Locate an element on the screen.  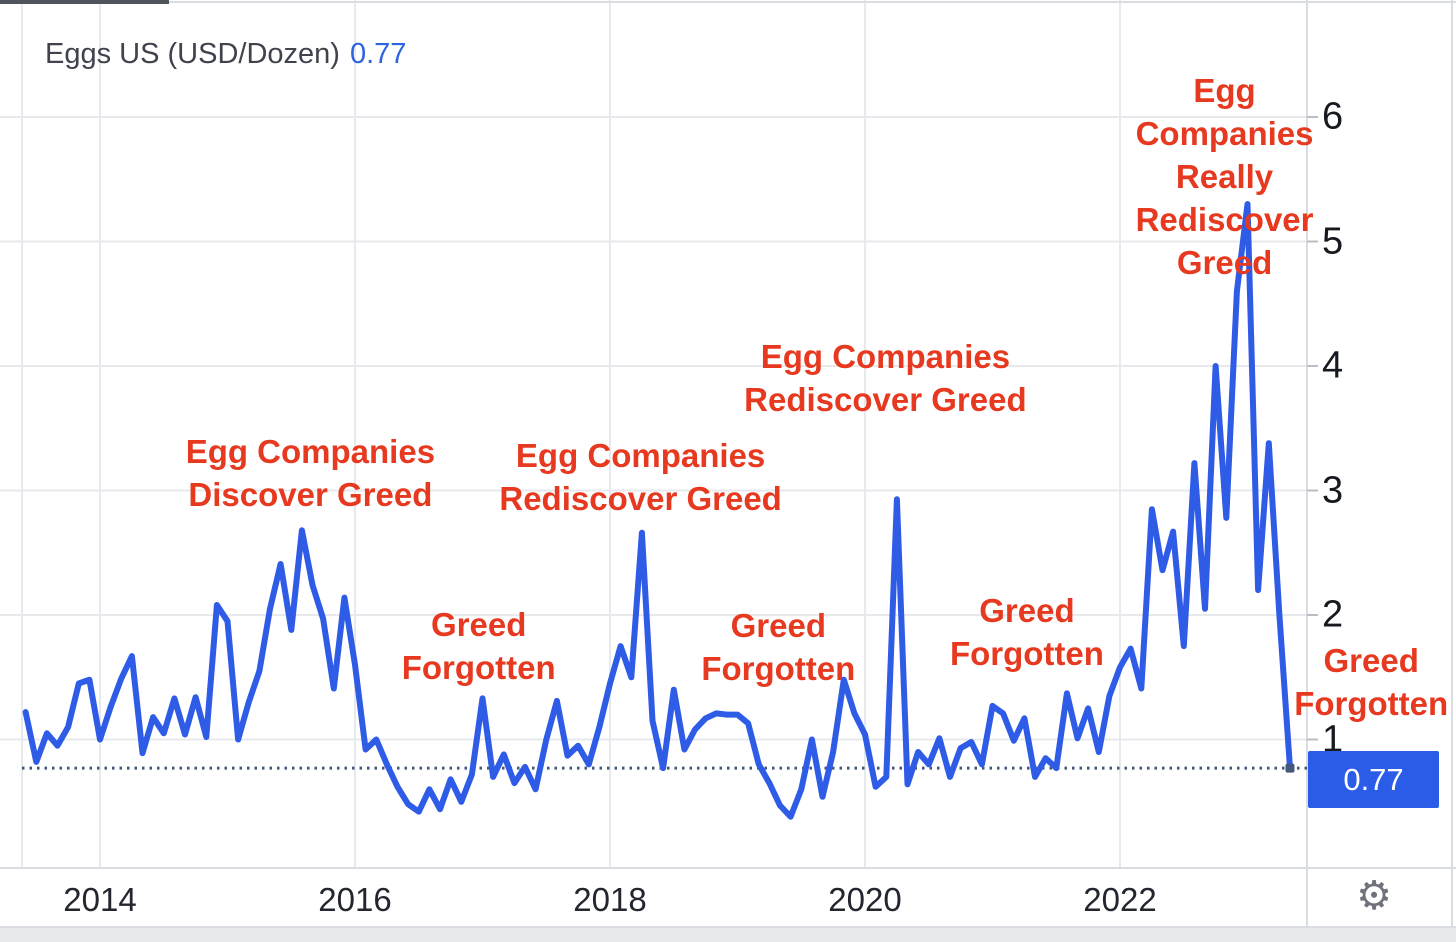
last-price-label: 0.77 is located at coordinates (1373, 779).